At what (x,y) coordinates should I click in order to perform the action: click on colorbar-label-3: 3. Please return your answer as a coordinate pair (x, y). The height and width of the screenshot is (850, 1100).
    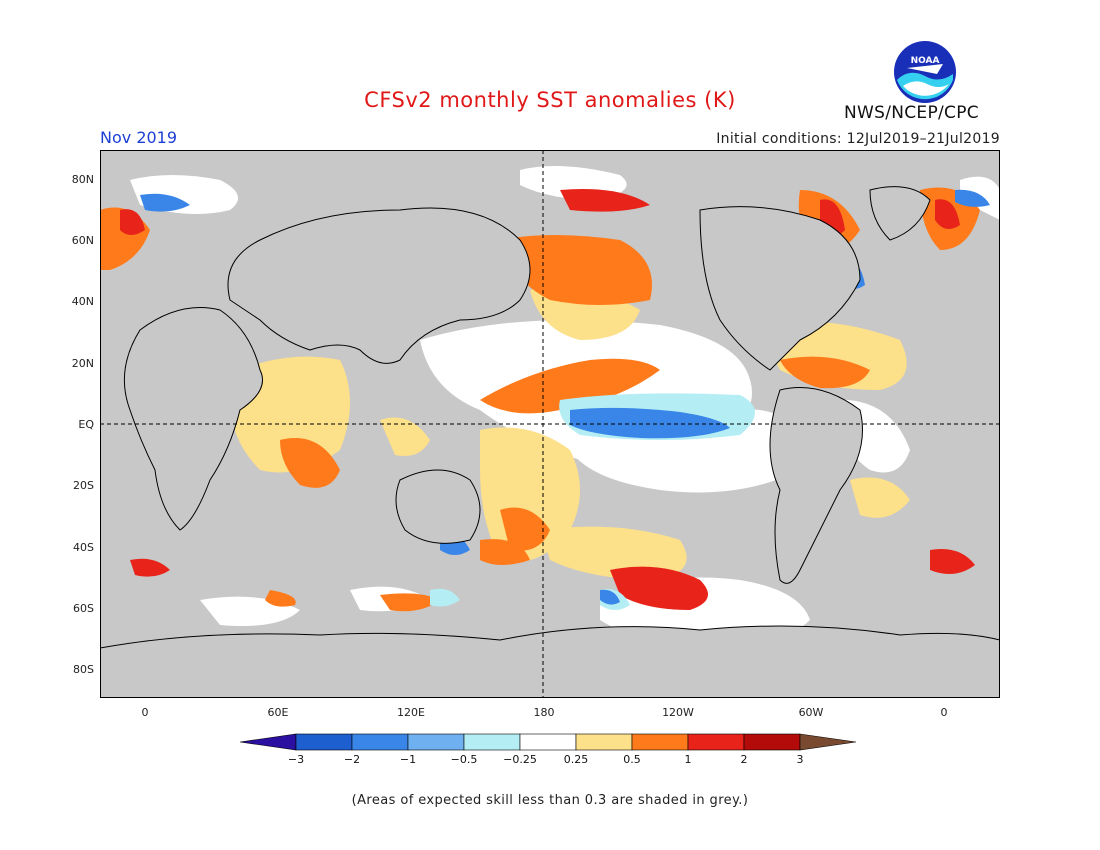
    Looking at the image, I should click on (800, 759).